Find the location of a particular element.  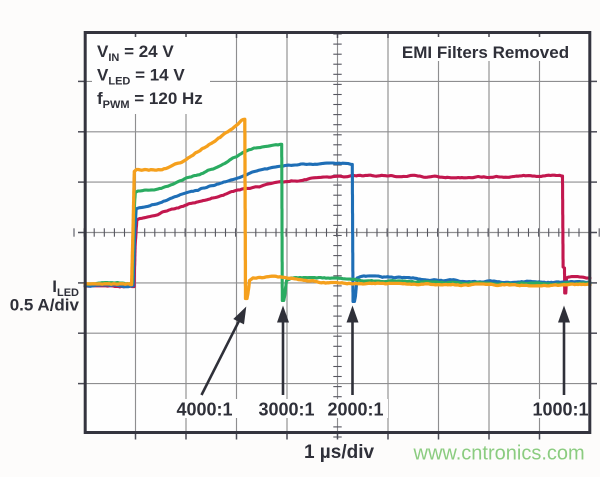

svg-text: EMI Filters Removed is located at coordinates (485, 52).